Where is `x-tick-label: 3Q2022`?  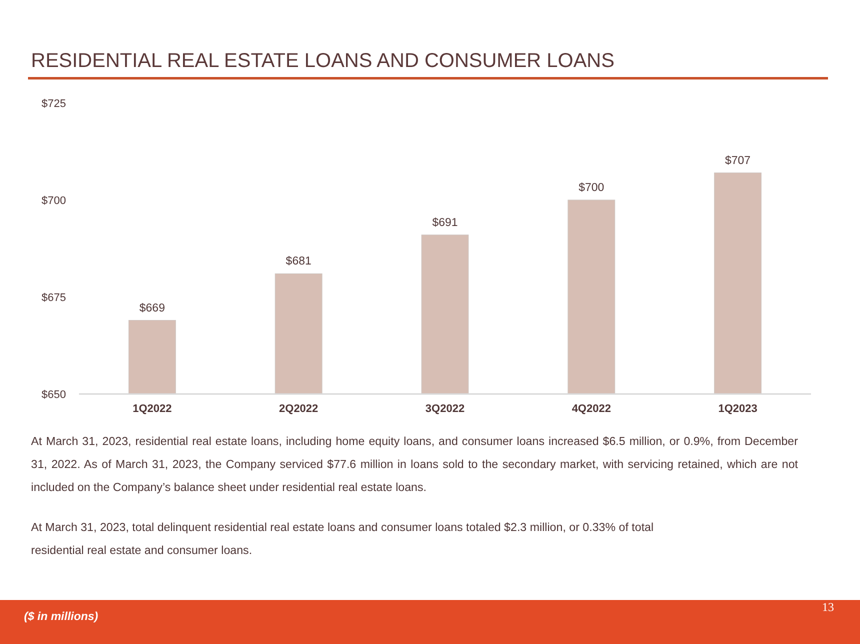 x-tick-label: 3Q2022 is located at coordinates (445, 409).